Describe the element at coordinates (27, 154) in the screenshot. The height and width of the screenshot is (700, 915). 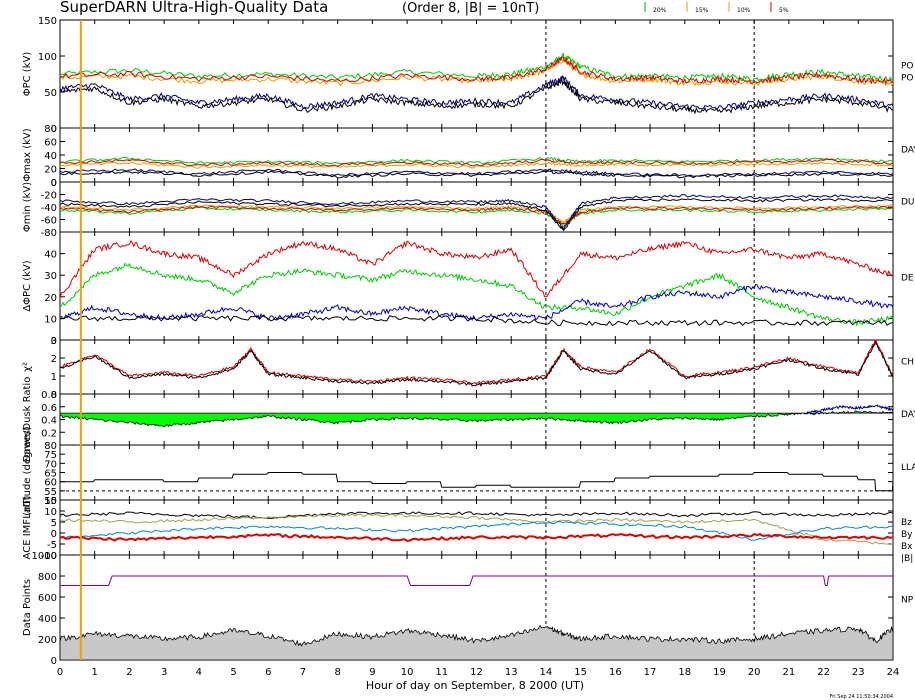
I see `y-axis-label: Φmax (kV)` at that location.